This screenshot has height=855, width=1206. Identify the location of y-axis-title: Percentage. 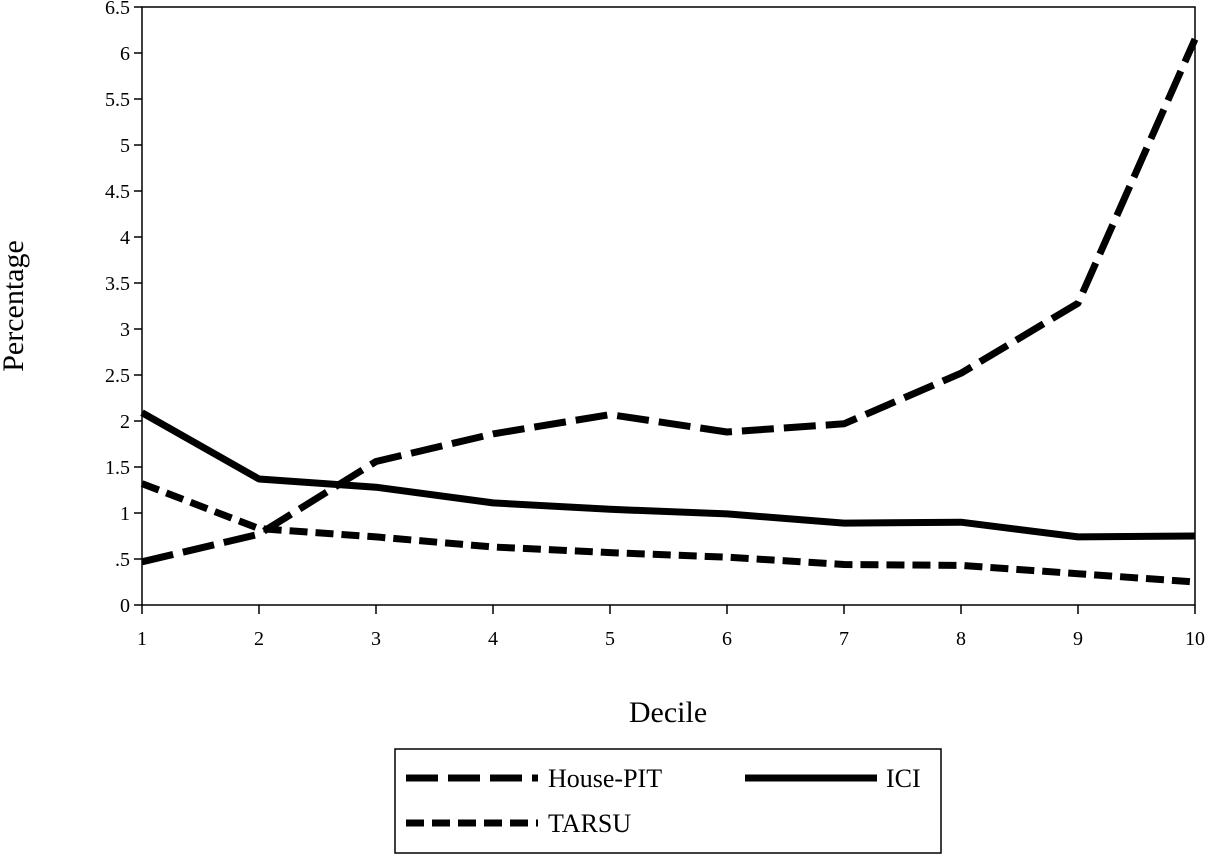
(15, 306).